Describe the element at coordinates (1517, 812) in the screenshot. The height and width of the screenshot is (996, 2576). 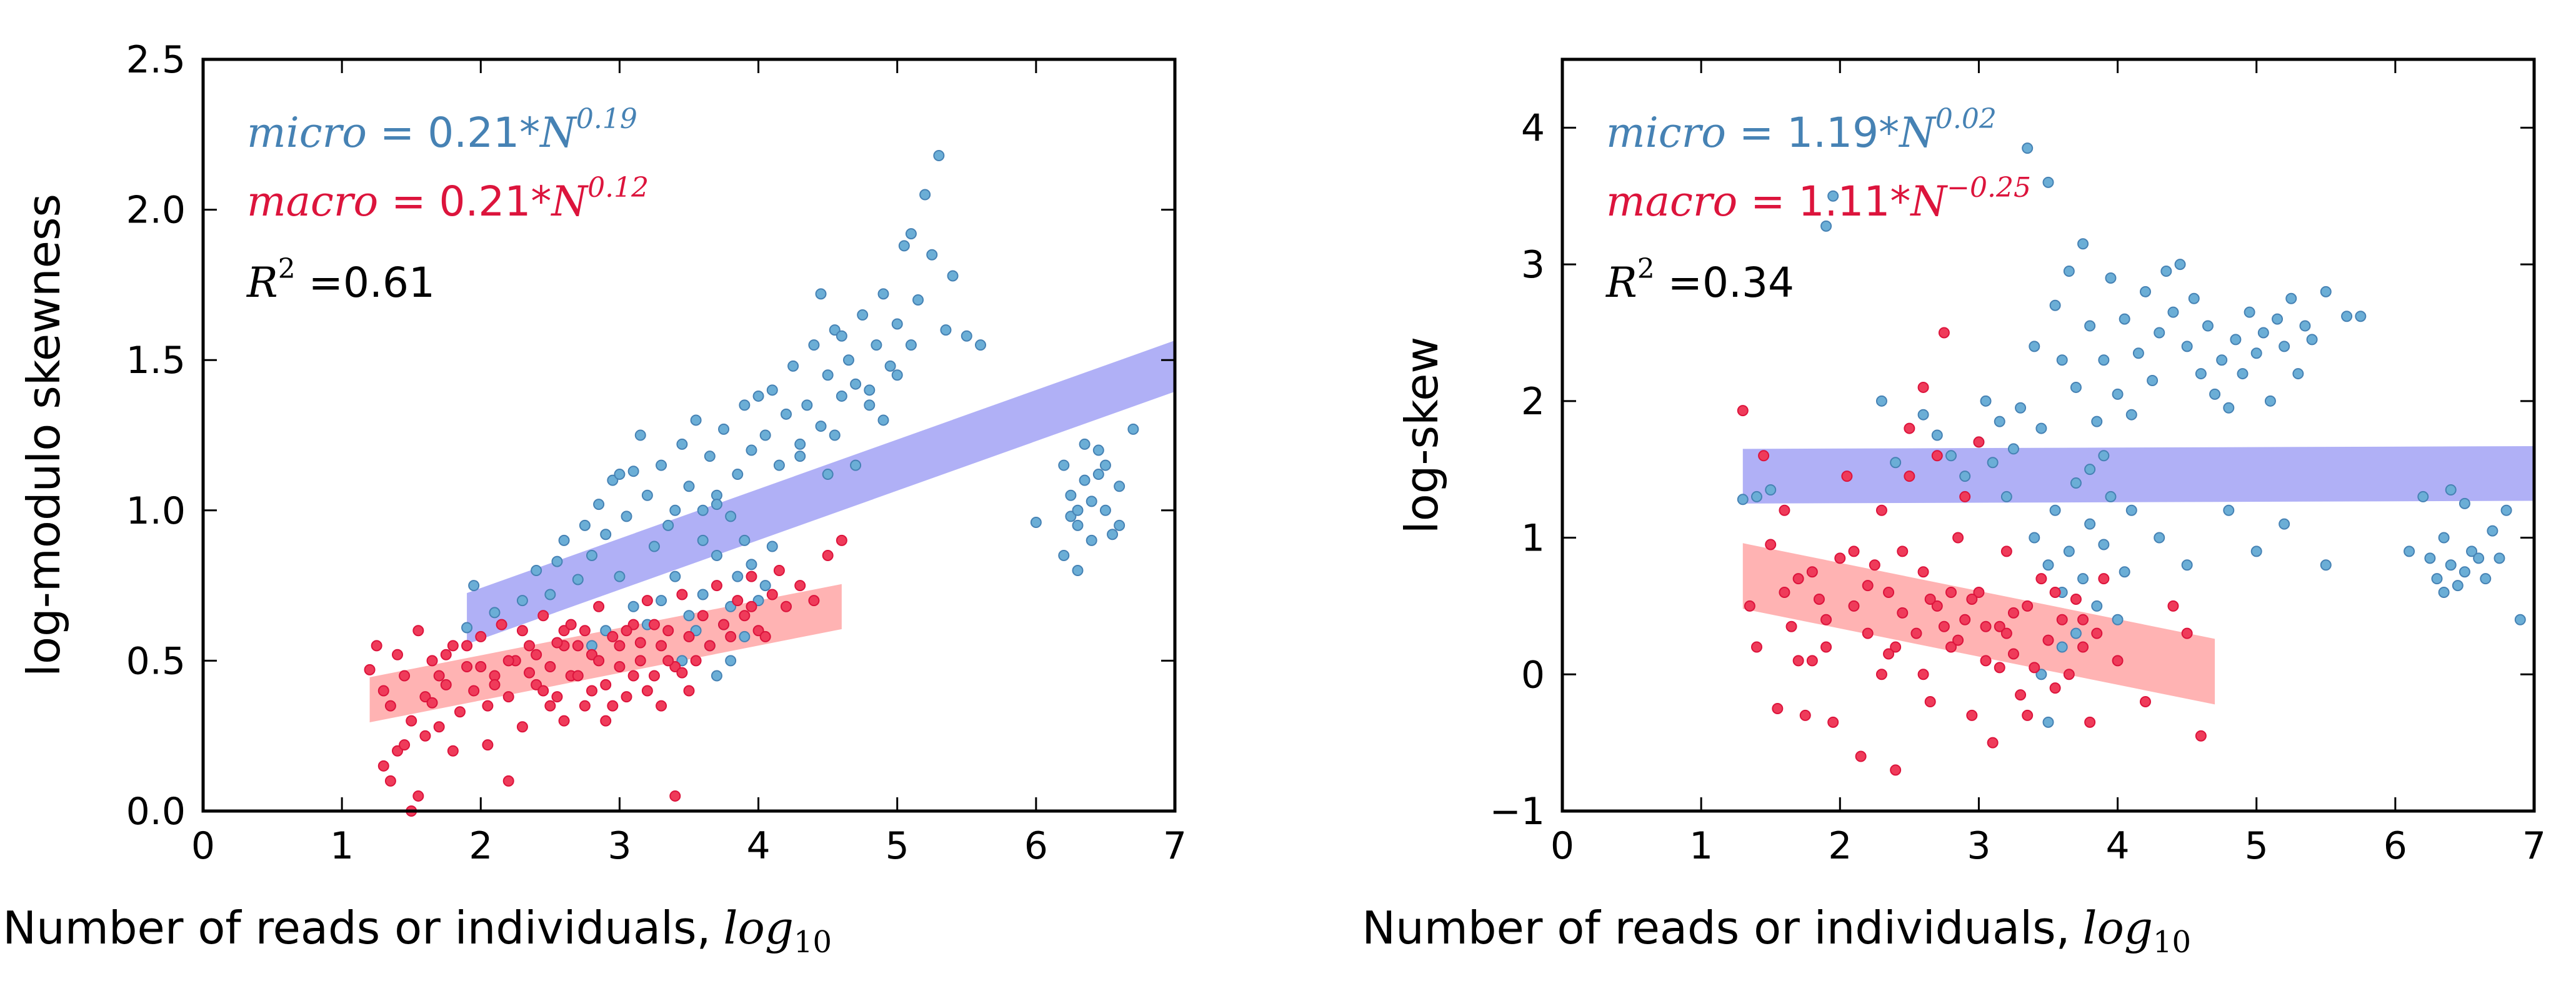
I see `y-tick-label: −1` at that location.